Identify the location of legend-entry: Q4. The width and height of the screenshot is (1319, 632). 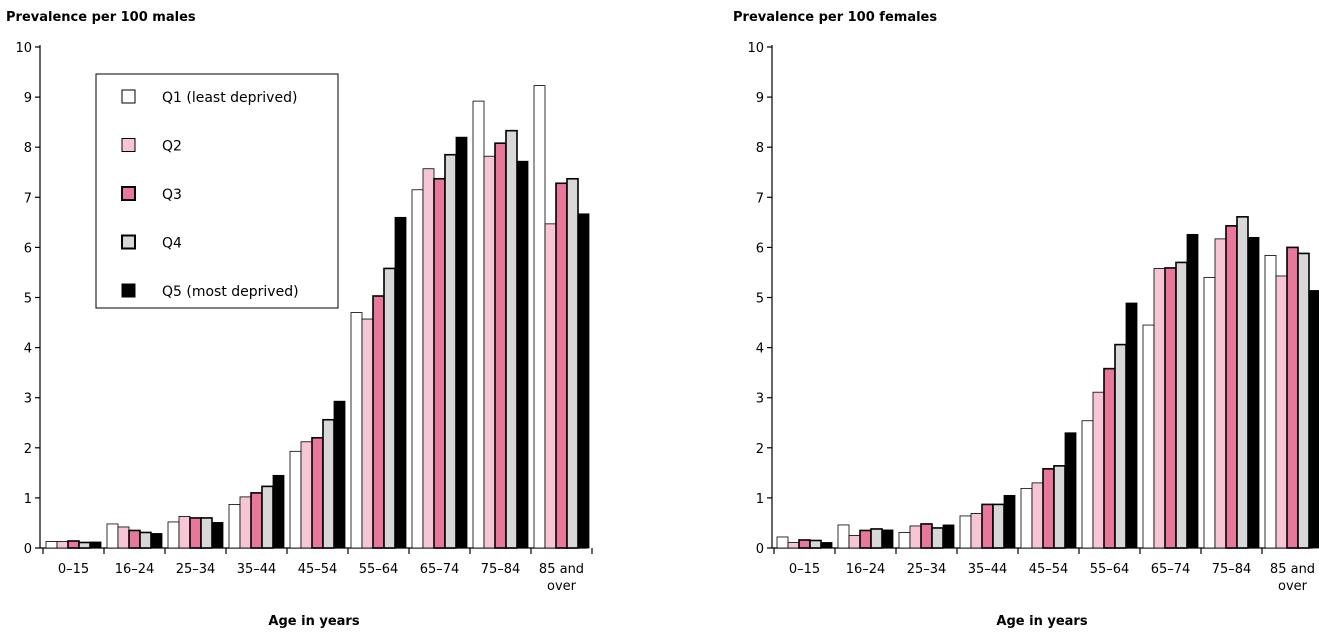
(172, 244).